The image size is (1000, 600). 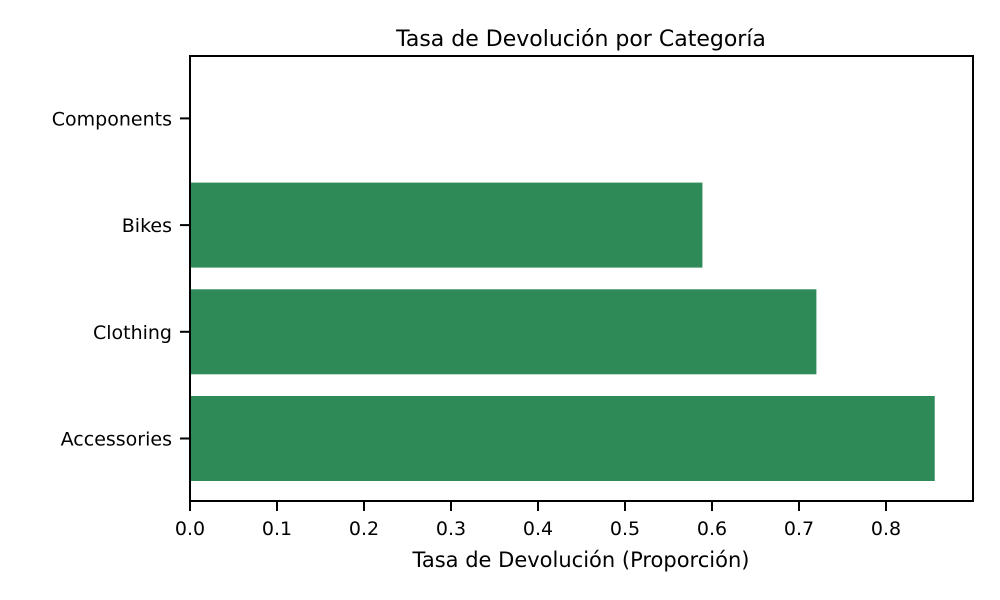 I want to click on x-tick-label: 0.6, so click(x=712, y=529).